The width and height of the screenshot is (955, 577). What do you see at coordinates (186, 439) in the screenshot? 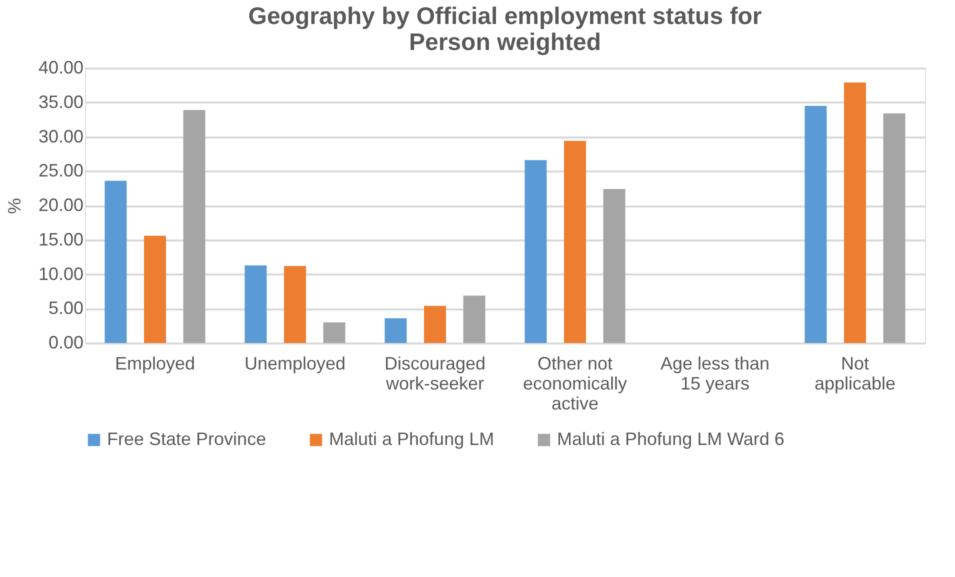
I see `legend-label: Free State Province` at bounding box center [186, 439].